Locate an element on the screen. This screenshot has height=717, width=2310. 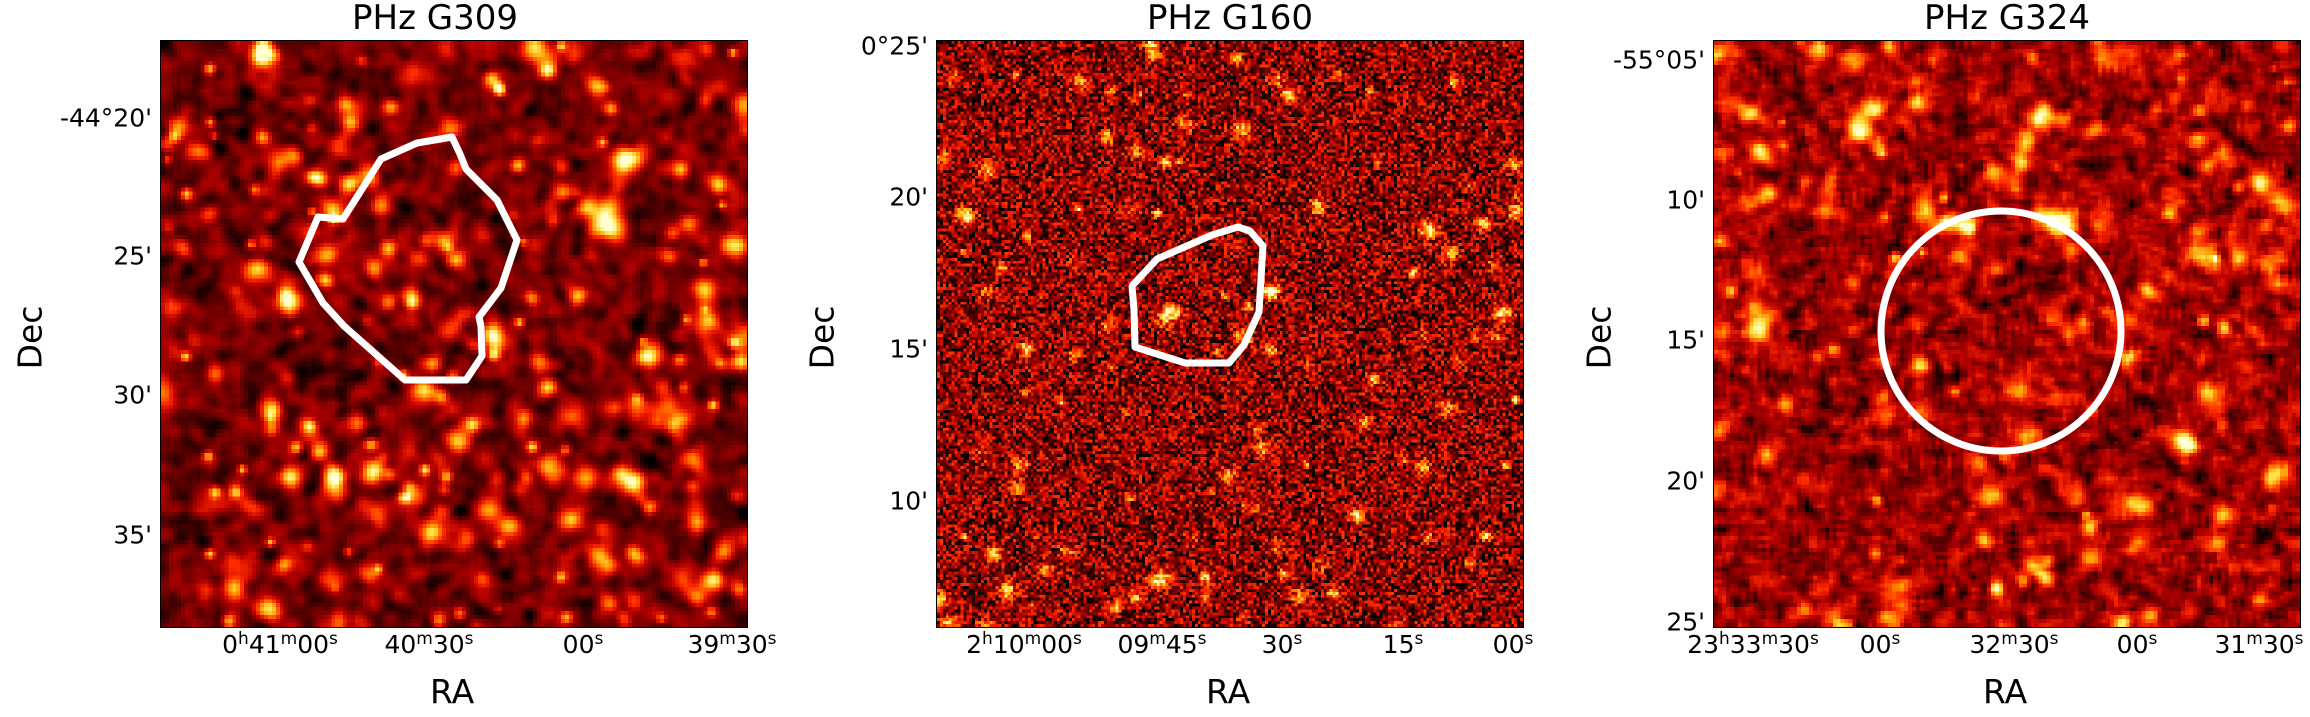
x-tick-label: 2h10m00s is located at coordinates (1024, 644).